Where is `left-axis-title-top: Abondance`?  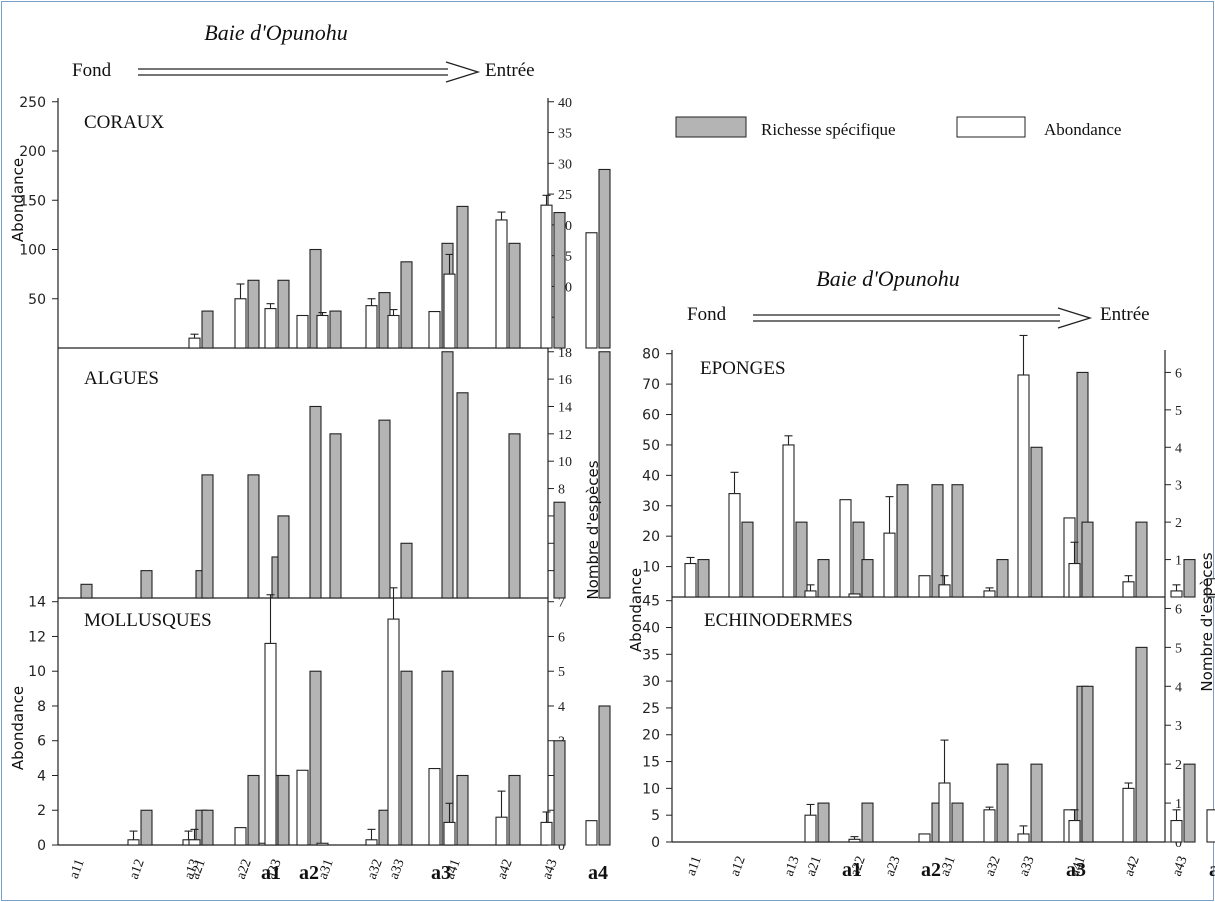
left-axis-title-top: Abondance is located at coordinates (18, 200).